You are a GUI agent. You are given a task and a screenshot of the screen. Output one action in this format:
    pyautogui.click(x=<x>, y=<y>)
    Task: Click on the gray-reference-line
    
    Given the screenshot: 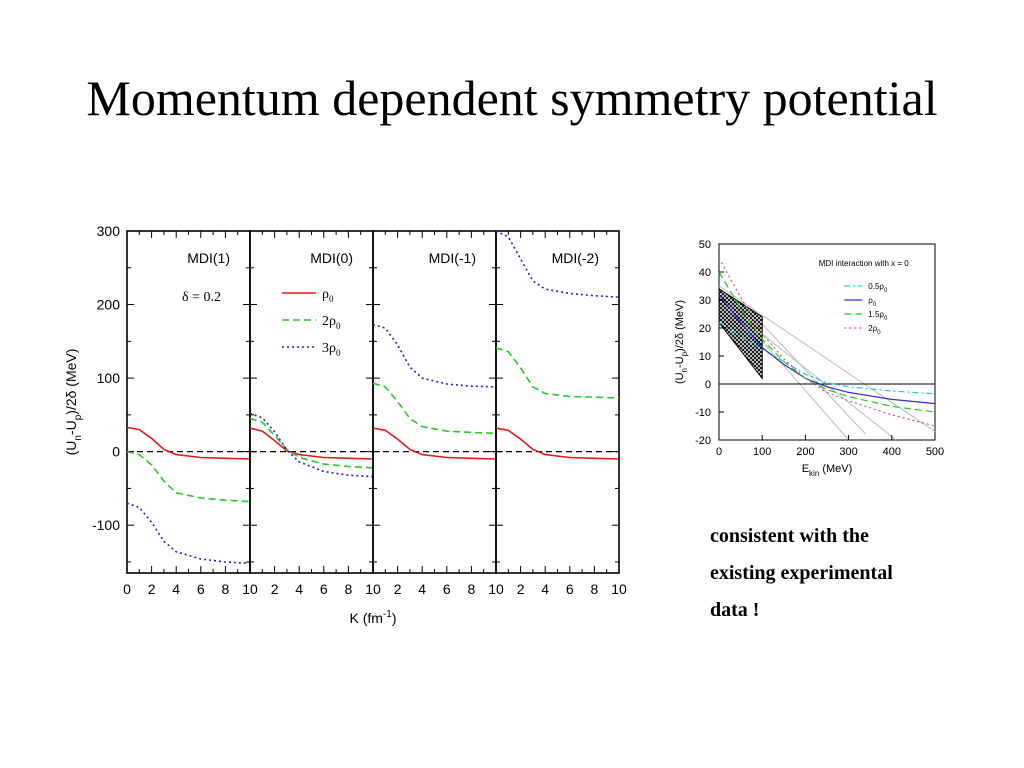 What is the action you would take?
    pyautogui.click(x=805, y=370)
    